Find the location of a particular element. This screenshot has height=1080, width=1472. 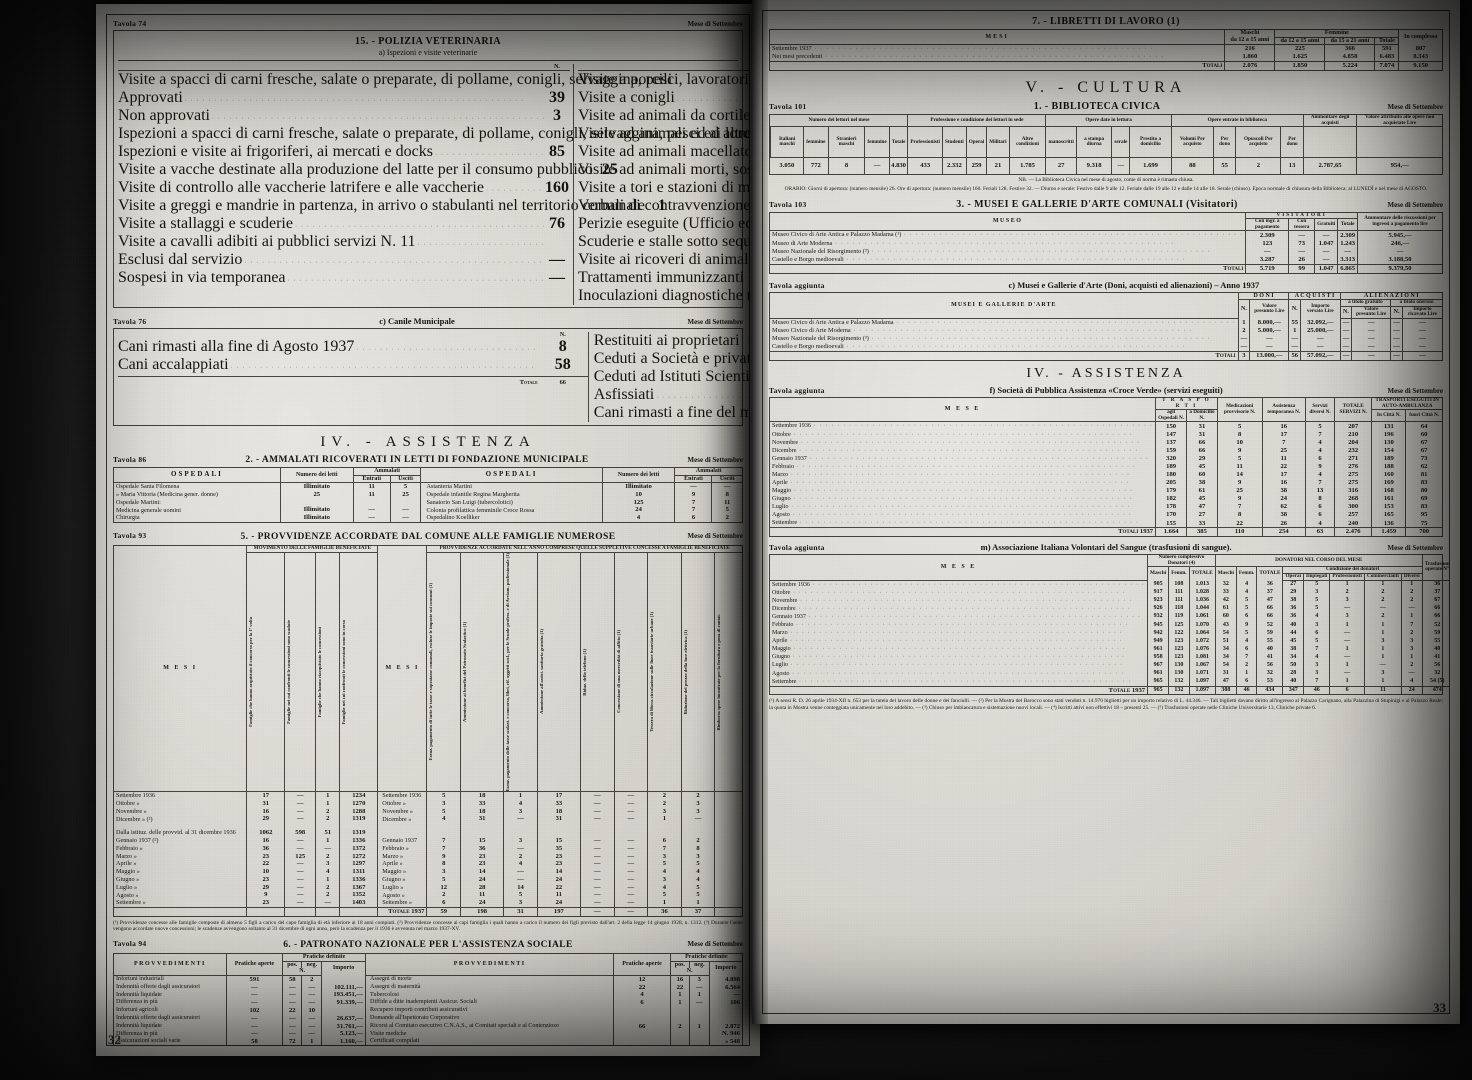

t93-d: 1270 is located at coordinates (358, 803).